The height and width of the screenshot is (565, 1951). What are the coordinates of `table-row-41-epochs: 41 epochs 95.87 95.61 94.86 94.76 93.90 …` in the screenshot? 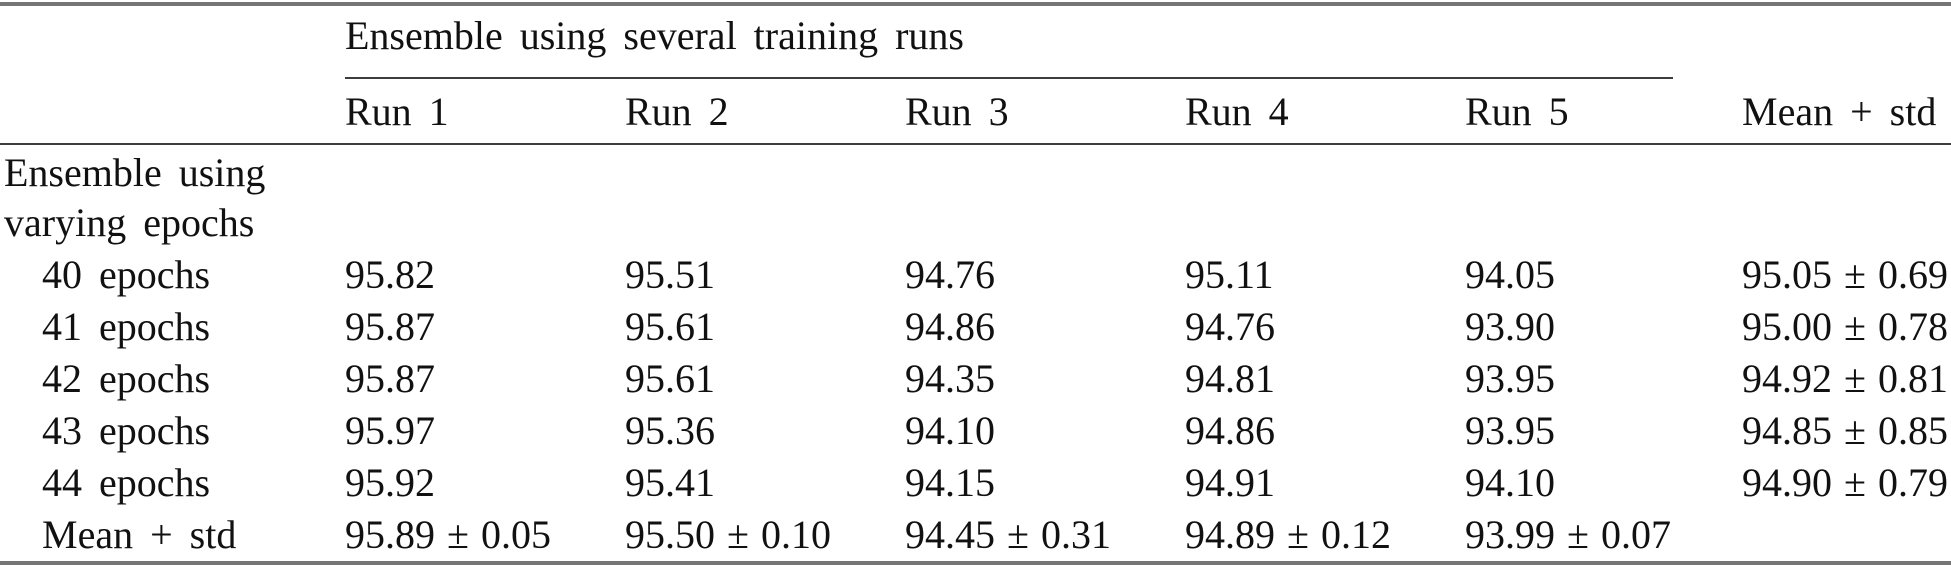 It's located at (975, 327).